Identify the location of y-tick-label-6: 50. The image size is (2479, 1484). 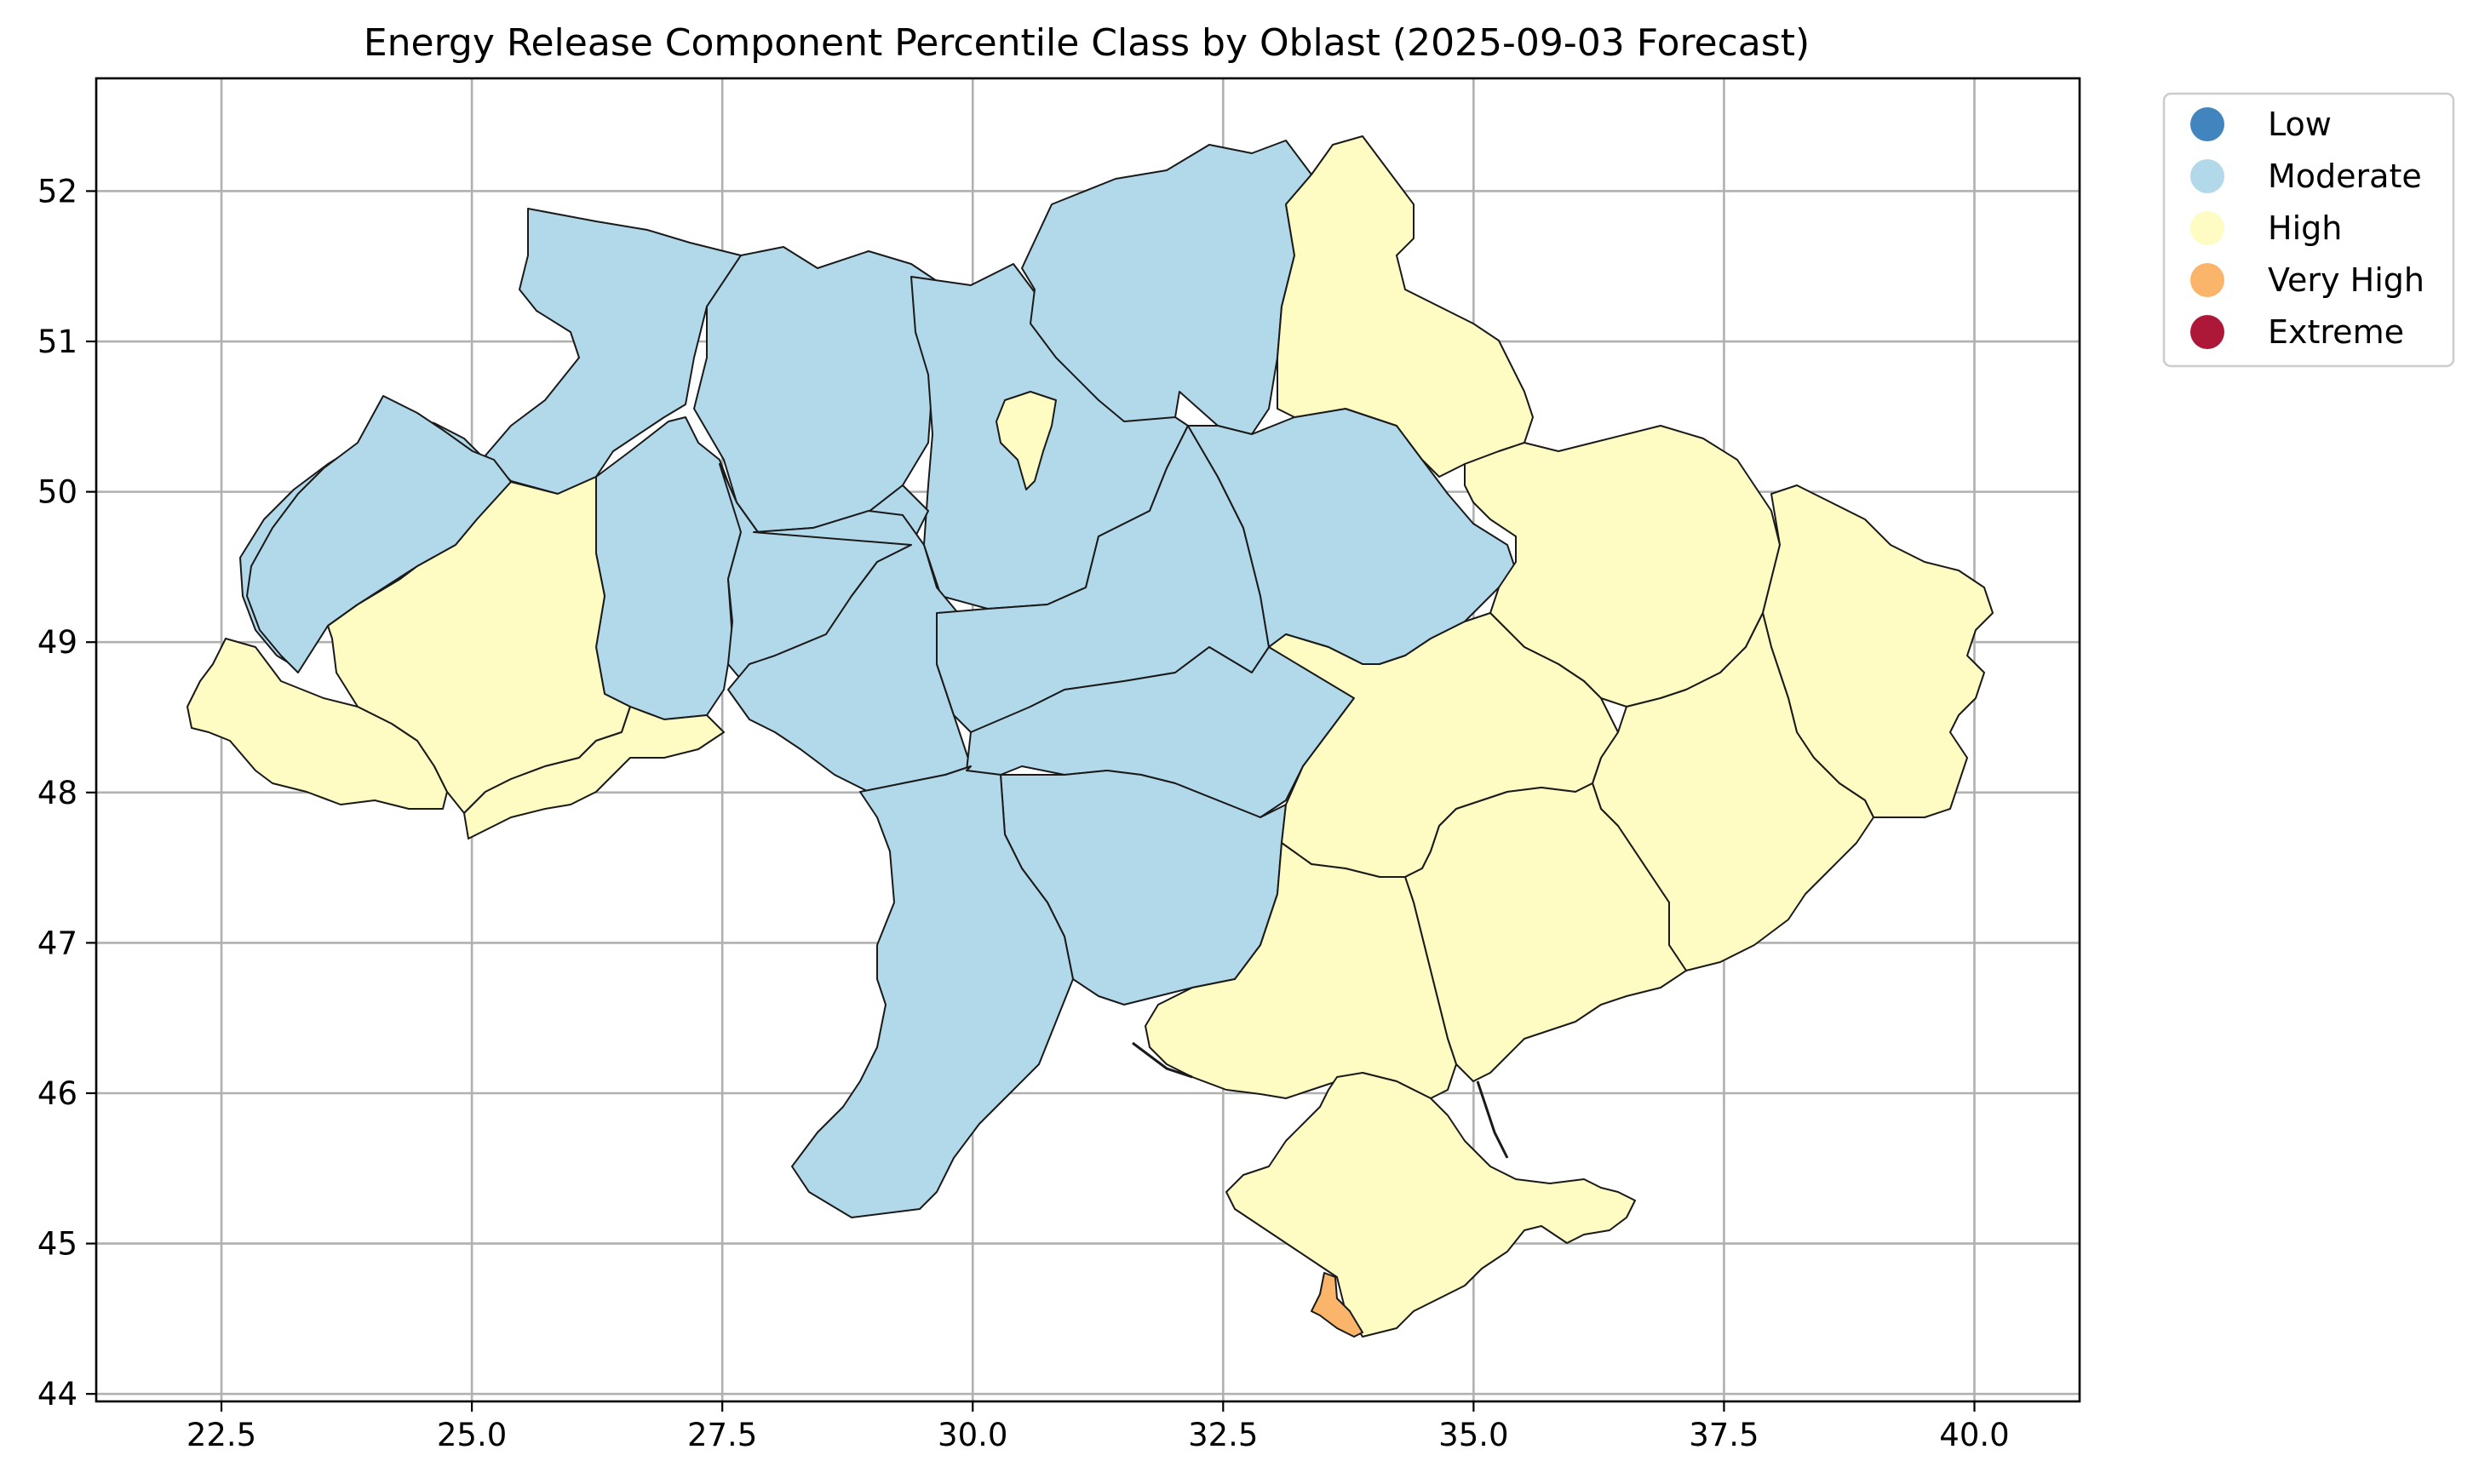
(57, 493).